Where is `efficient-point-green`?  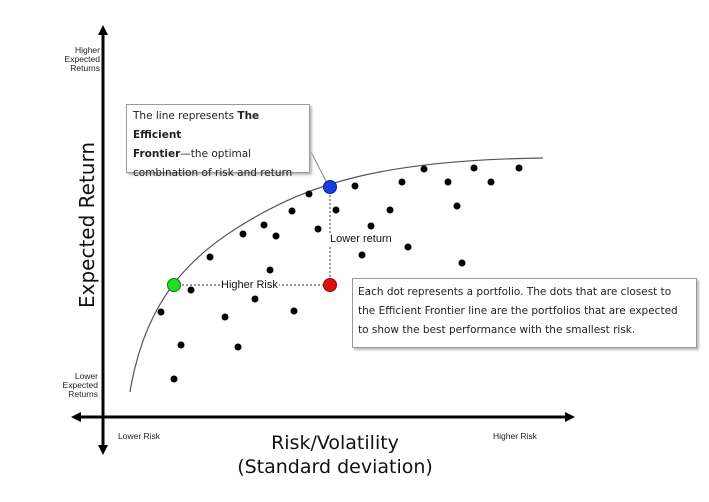 efficient-point-green is located at coordinates (174, 285).